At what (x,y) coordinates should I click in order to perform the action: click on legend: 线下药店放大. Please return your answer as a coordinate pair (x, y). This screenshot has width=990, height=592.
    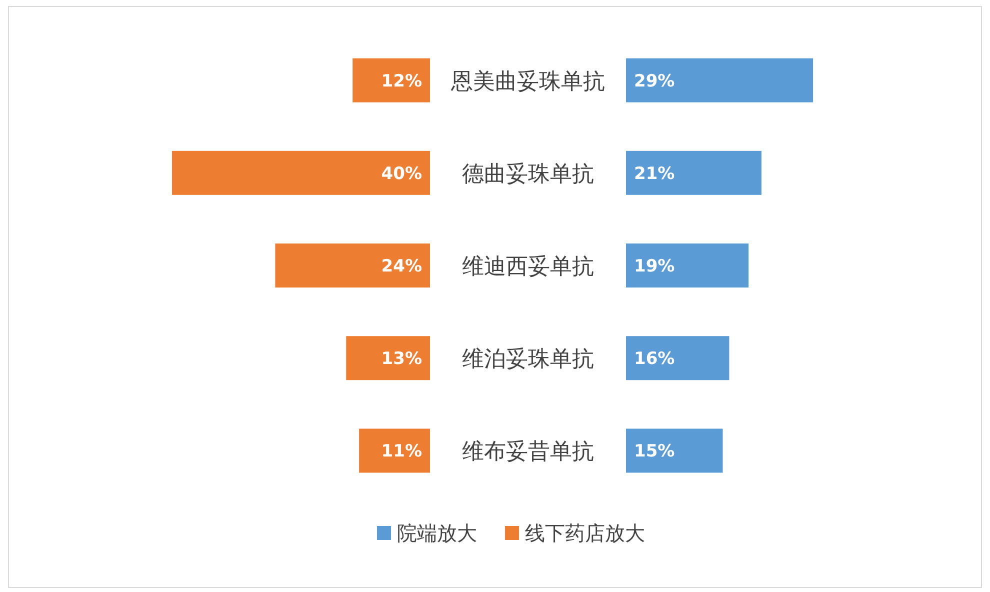
    Looking at the image, I should click on (575, 533).